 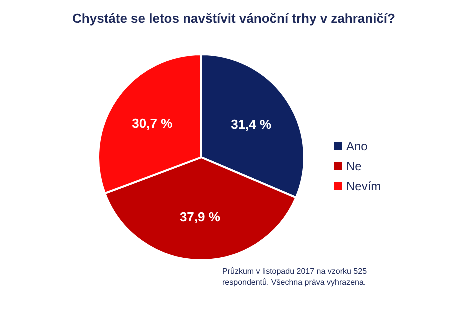 What do you see at coordinates (200, 217) in the screenshot?
I see `data-label: 37,9 %` at bounding box center [200, 217].